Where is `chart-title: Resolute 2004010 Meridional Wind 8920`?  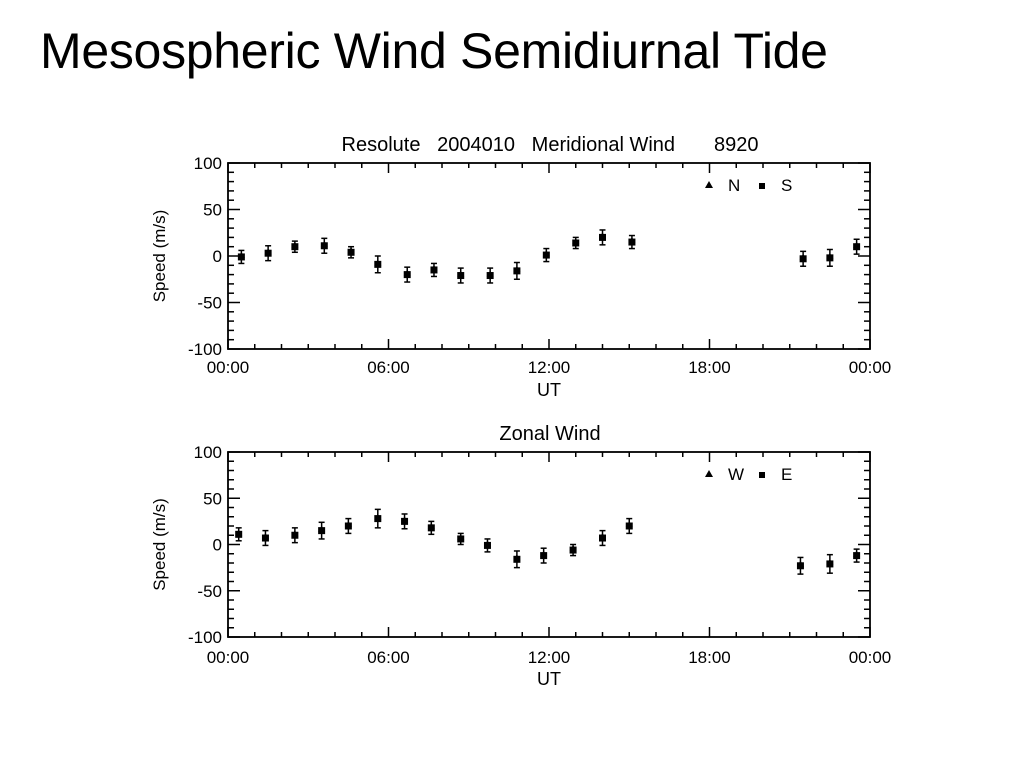 chart-title: Resolute 2004010 Meridional Wind 8920 is located at coordinates (550, 145).